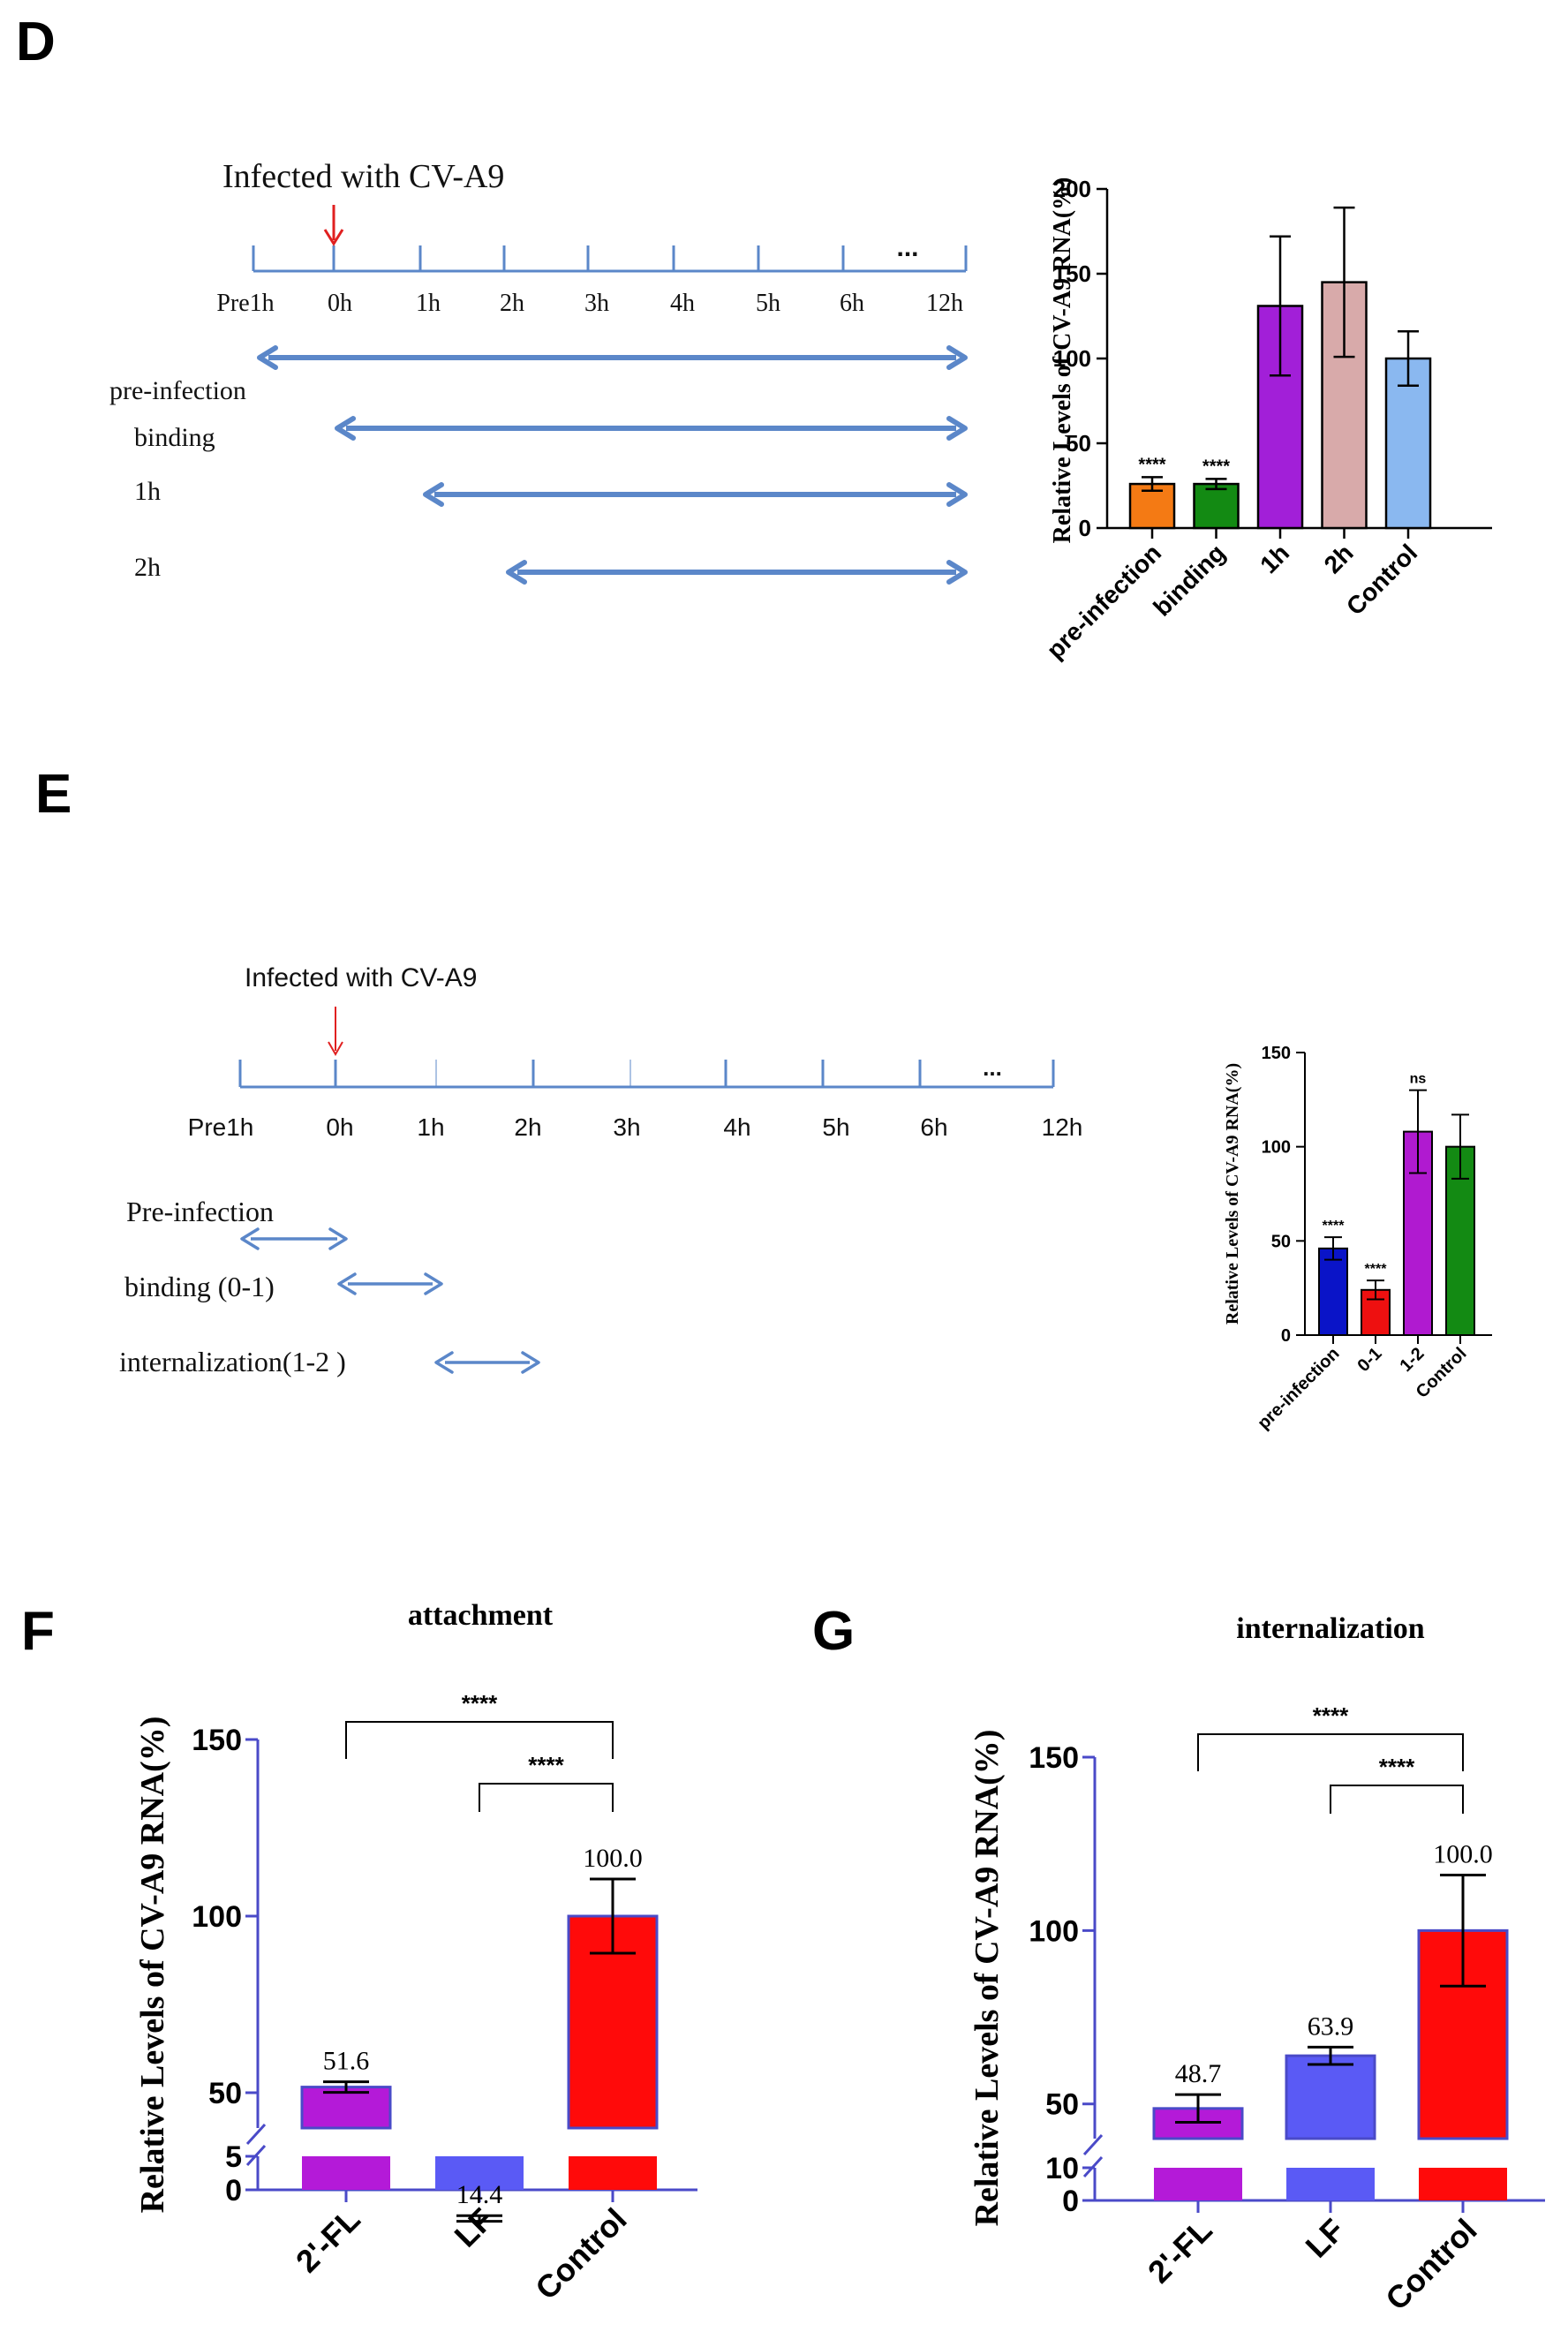  I want to click on timeline-d-treatment-label: 1h, so click(147, 491).